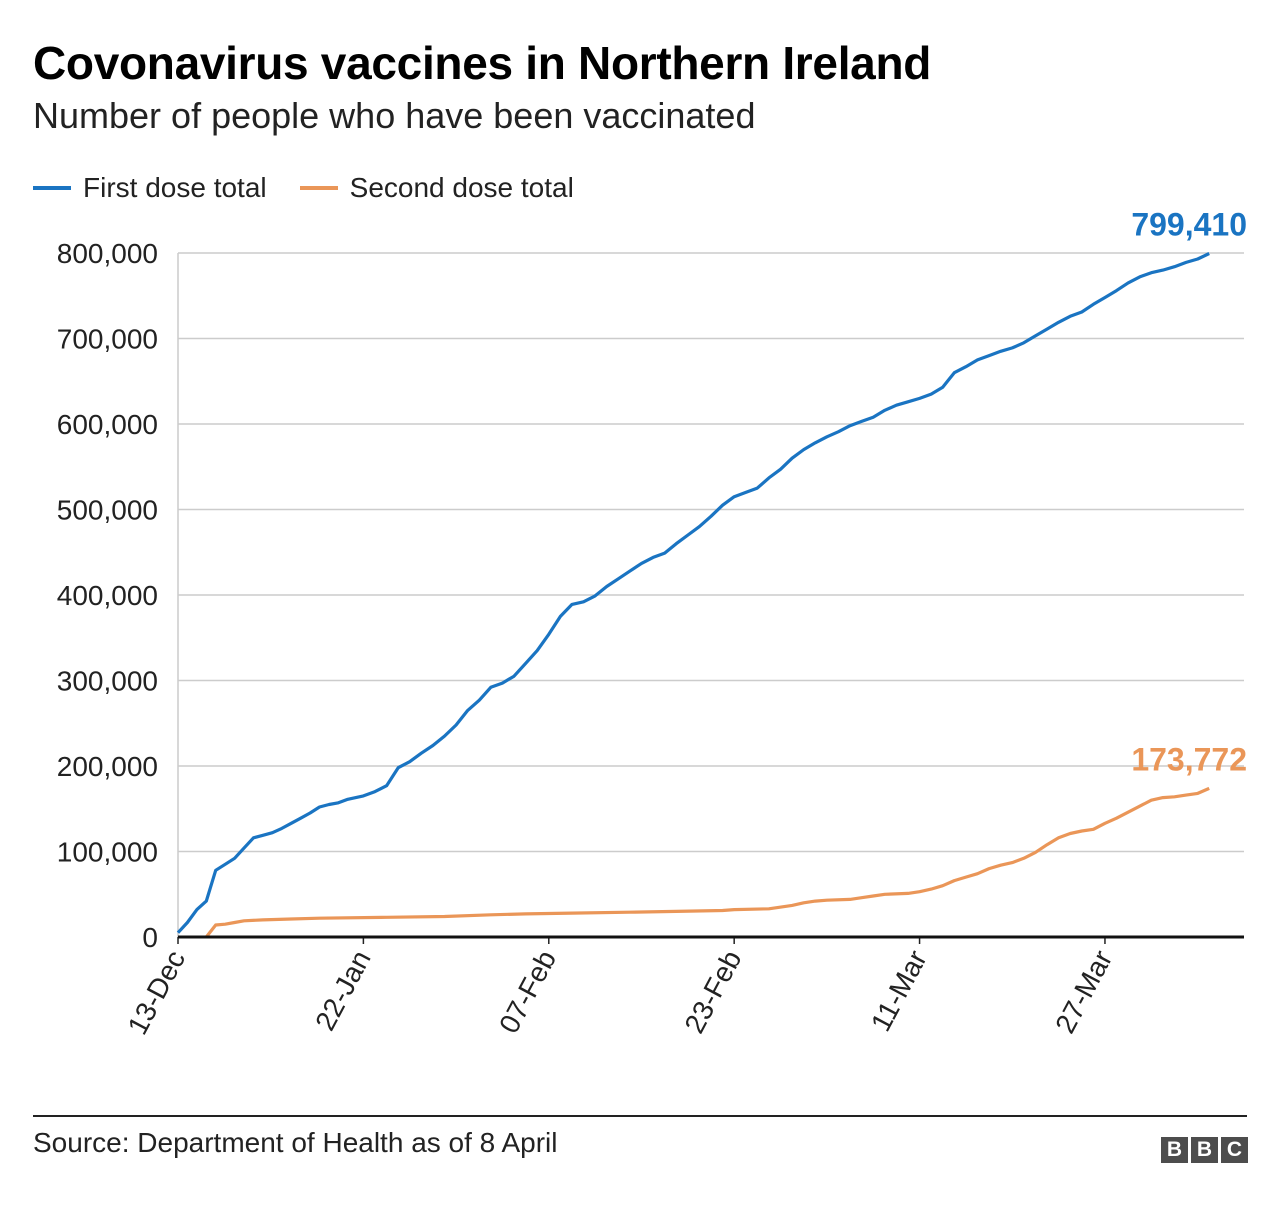 The height and width of the screenshot is (1206, 1280). What do you see at coordinates (707, 862) in the screenshot?
I see `series-line-second-dose` at bounding box center [707, 862].